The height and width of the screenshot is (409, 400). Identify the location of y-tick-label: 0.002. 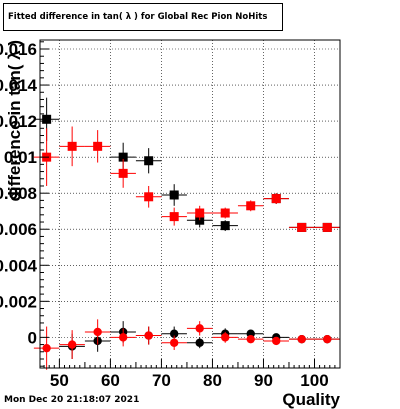
(18, 301).